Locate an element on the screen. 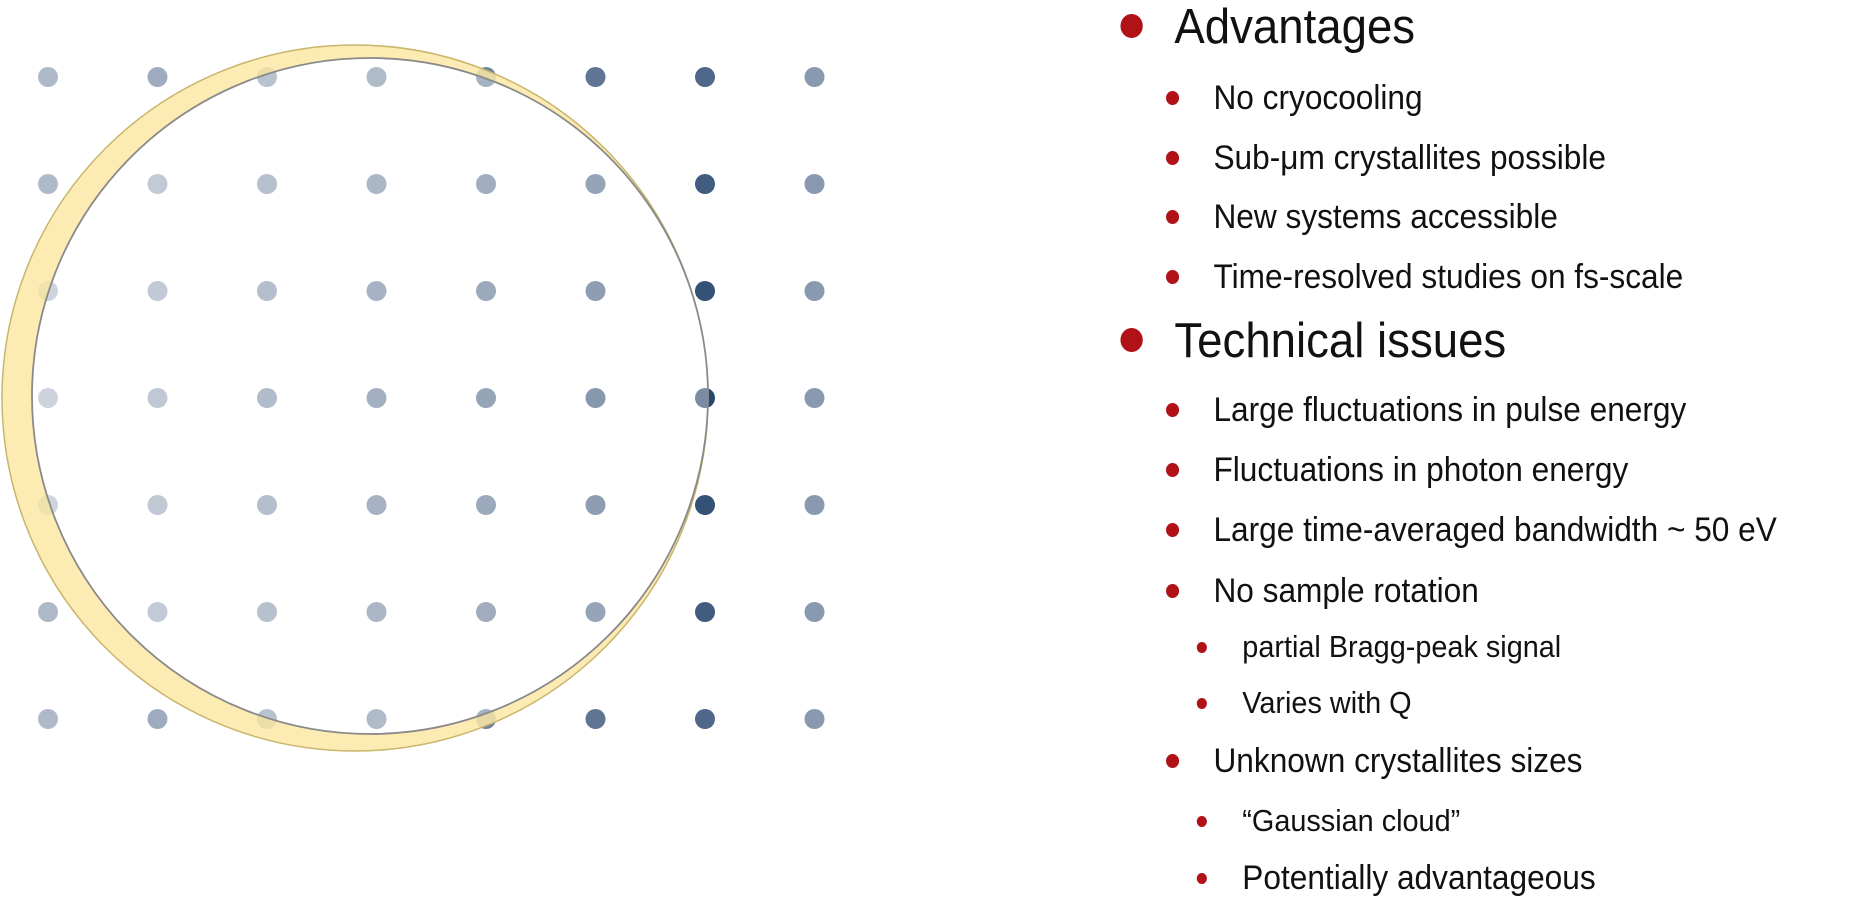 Image resolution: width=1856 pixels, height=902 pixels. bullet-text: Time-resolved studies on fs-scale is located at coordinates (1448, 277).